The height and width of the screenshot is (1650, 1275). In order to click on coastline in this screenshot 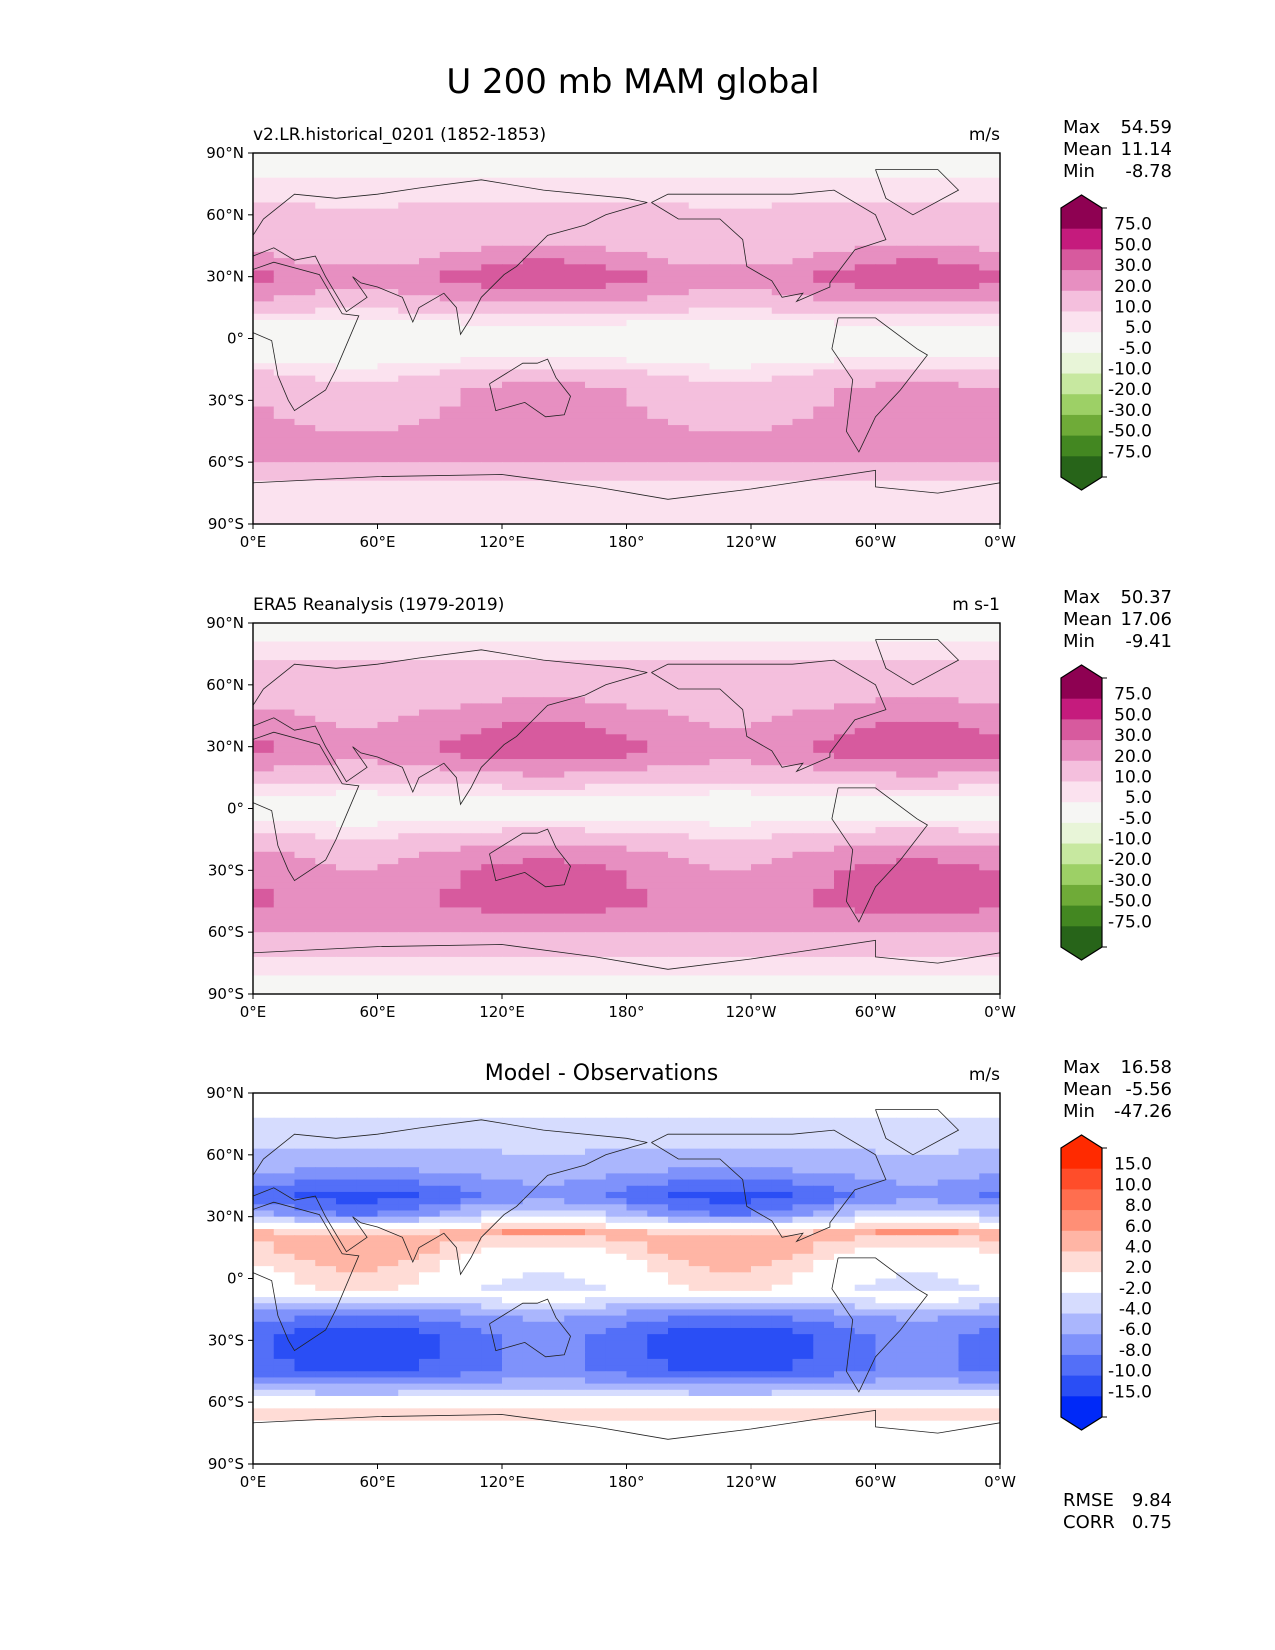, I will do `click(530, 858)`.